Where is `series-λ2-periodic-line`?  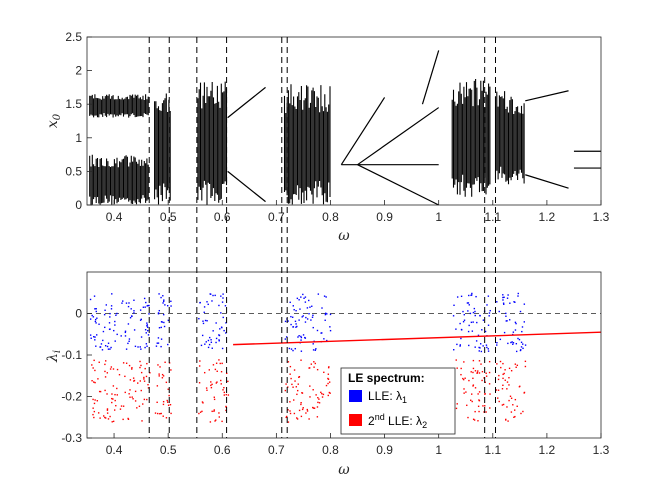 series-λ2-periodic-line is located at coordinates (417, 338).